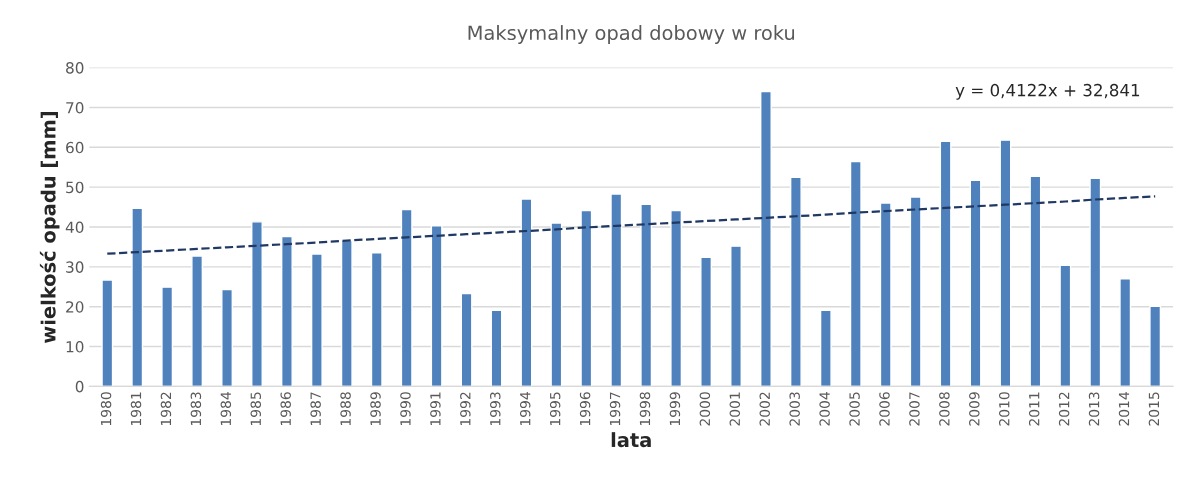 The width and height of the screenshot is (1191, 483). I want to click on line-series, so click(631, 225).